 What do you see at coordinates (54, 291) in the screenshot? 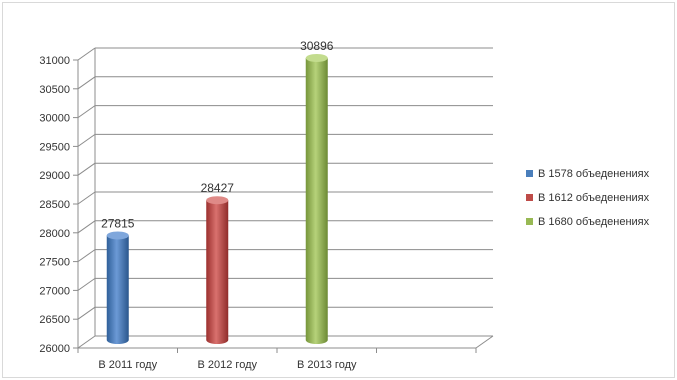
I see `y-tick-label: 27000` at bounding box center [54, 291].